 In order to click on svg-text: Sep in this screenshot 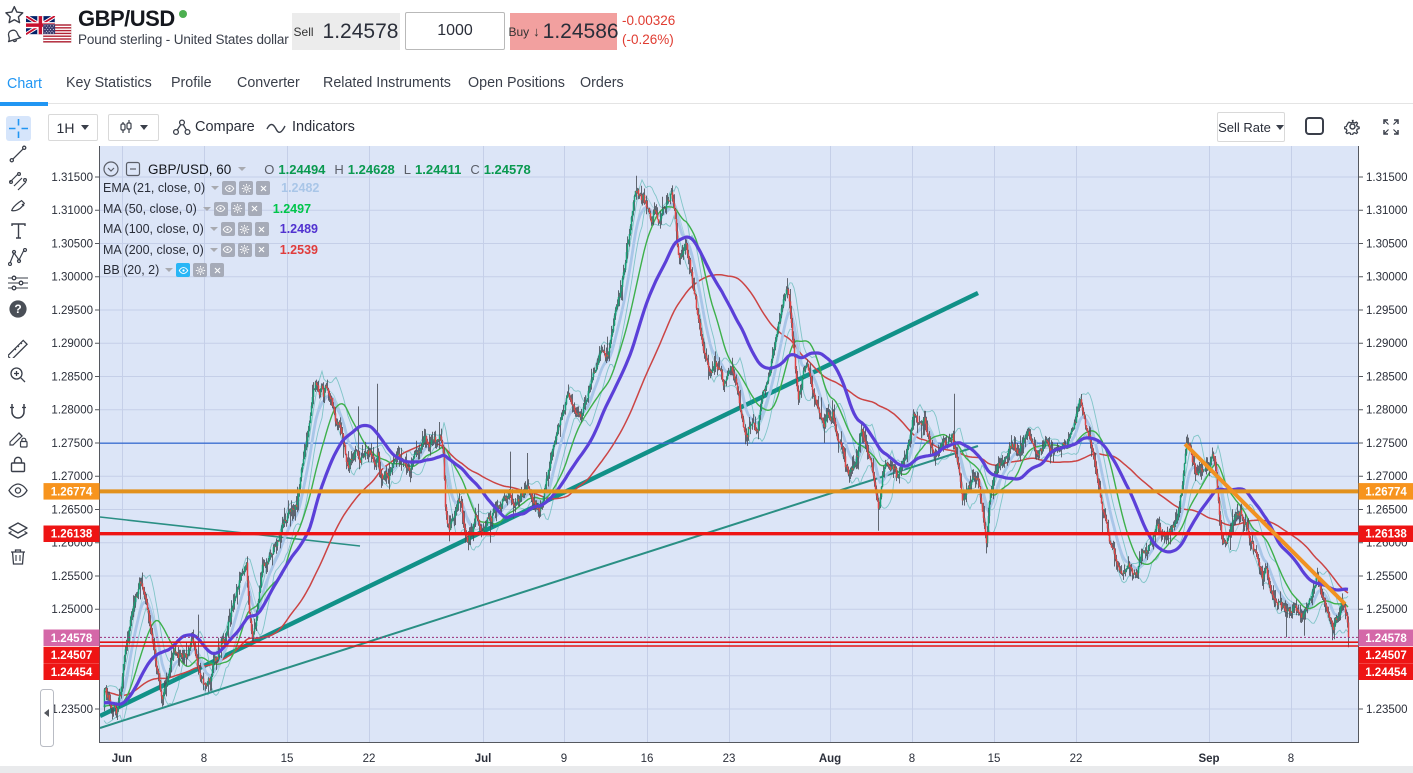, I will do `click(1208, 759)`.